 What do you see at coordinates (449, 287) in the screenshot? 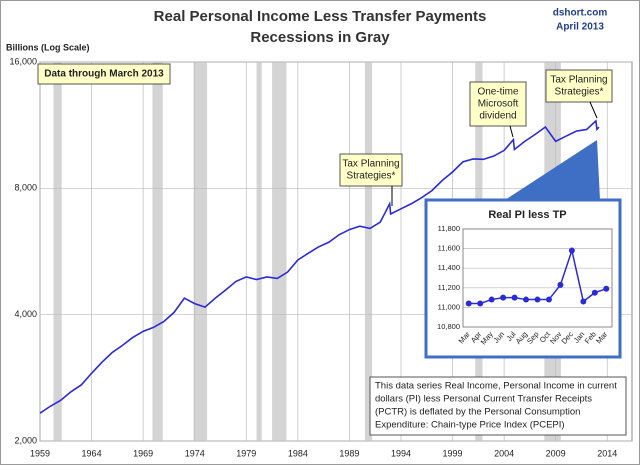
I see `y-tick-label: 11,200` at bounding box center [449, 287].